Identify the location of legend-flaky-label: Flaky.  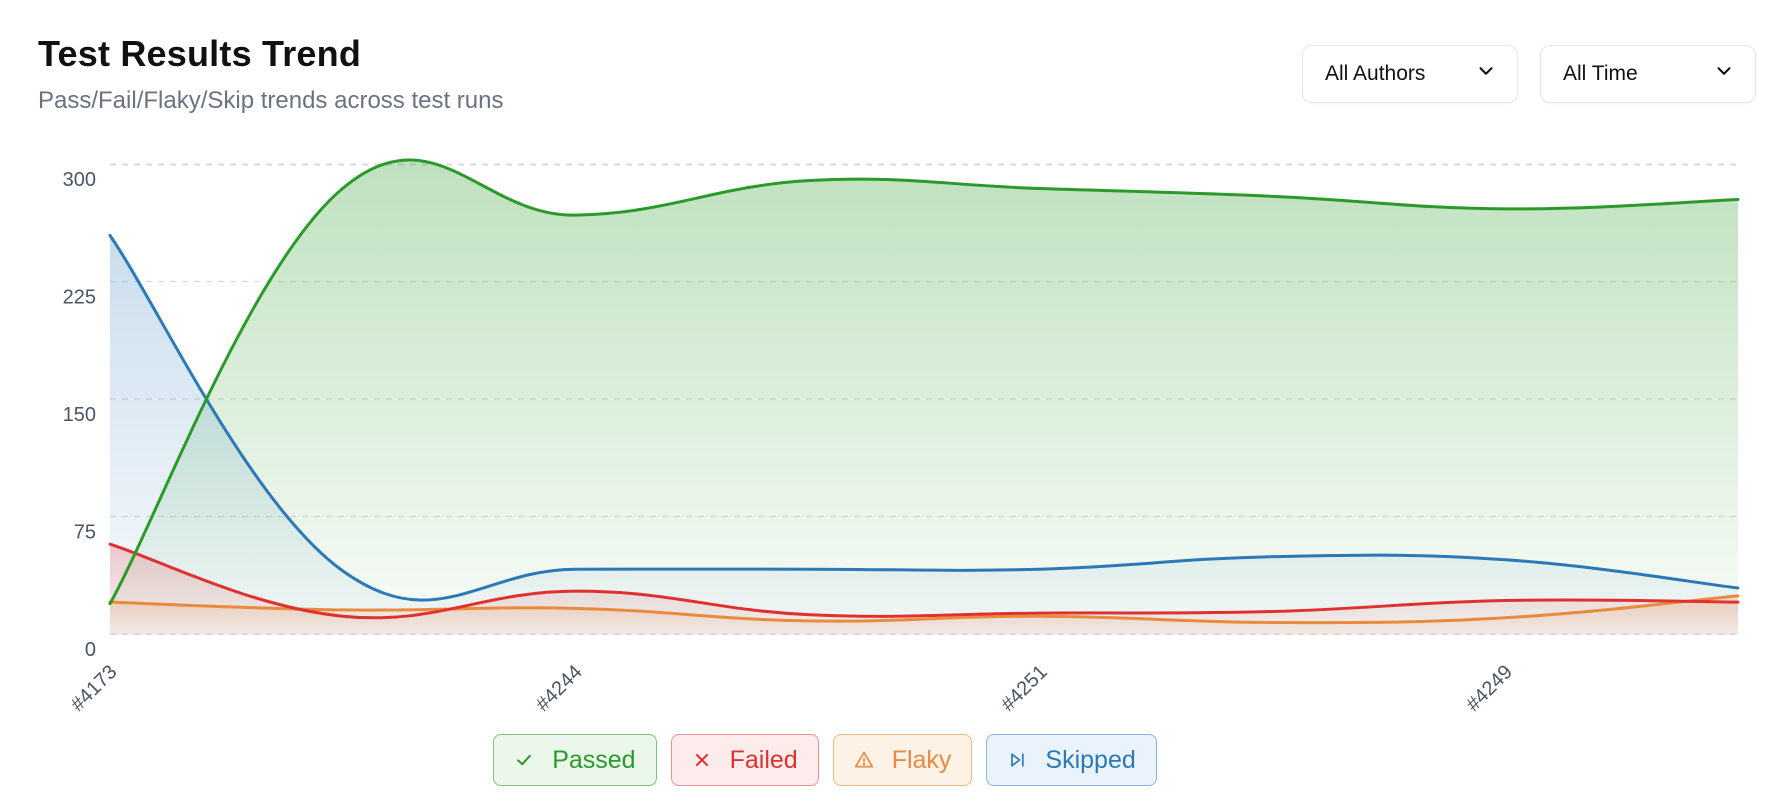
(921, 759).